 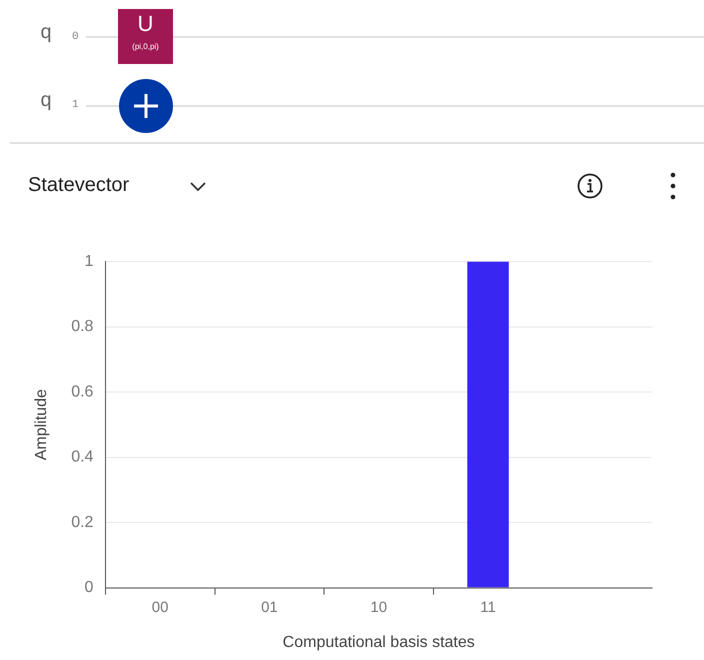 What do you see at coordinates (79, 185) in the screenshot?
I see `text: Statevector` at bounding box center [79, 185].